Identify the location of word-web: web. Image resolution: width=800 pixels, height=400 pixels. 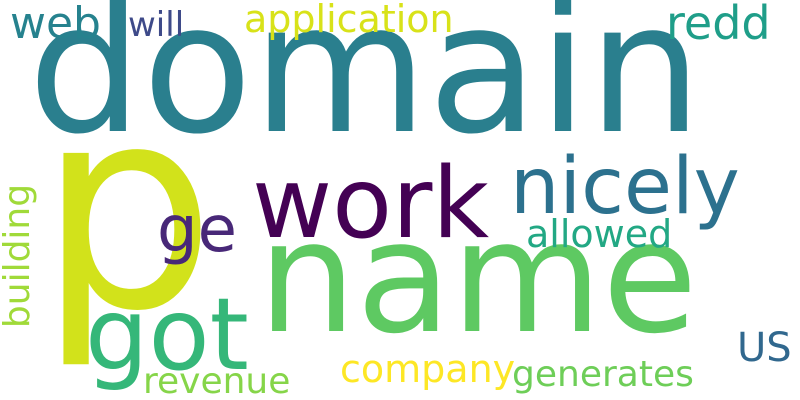
(55, 24).